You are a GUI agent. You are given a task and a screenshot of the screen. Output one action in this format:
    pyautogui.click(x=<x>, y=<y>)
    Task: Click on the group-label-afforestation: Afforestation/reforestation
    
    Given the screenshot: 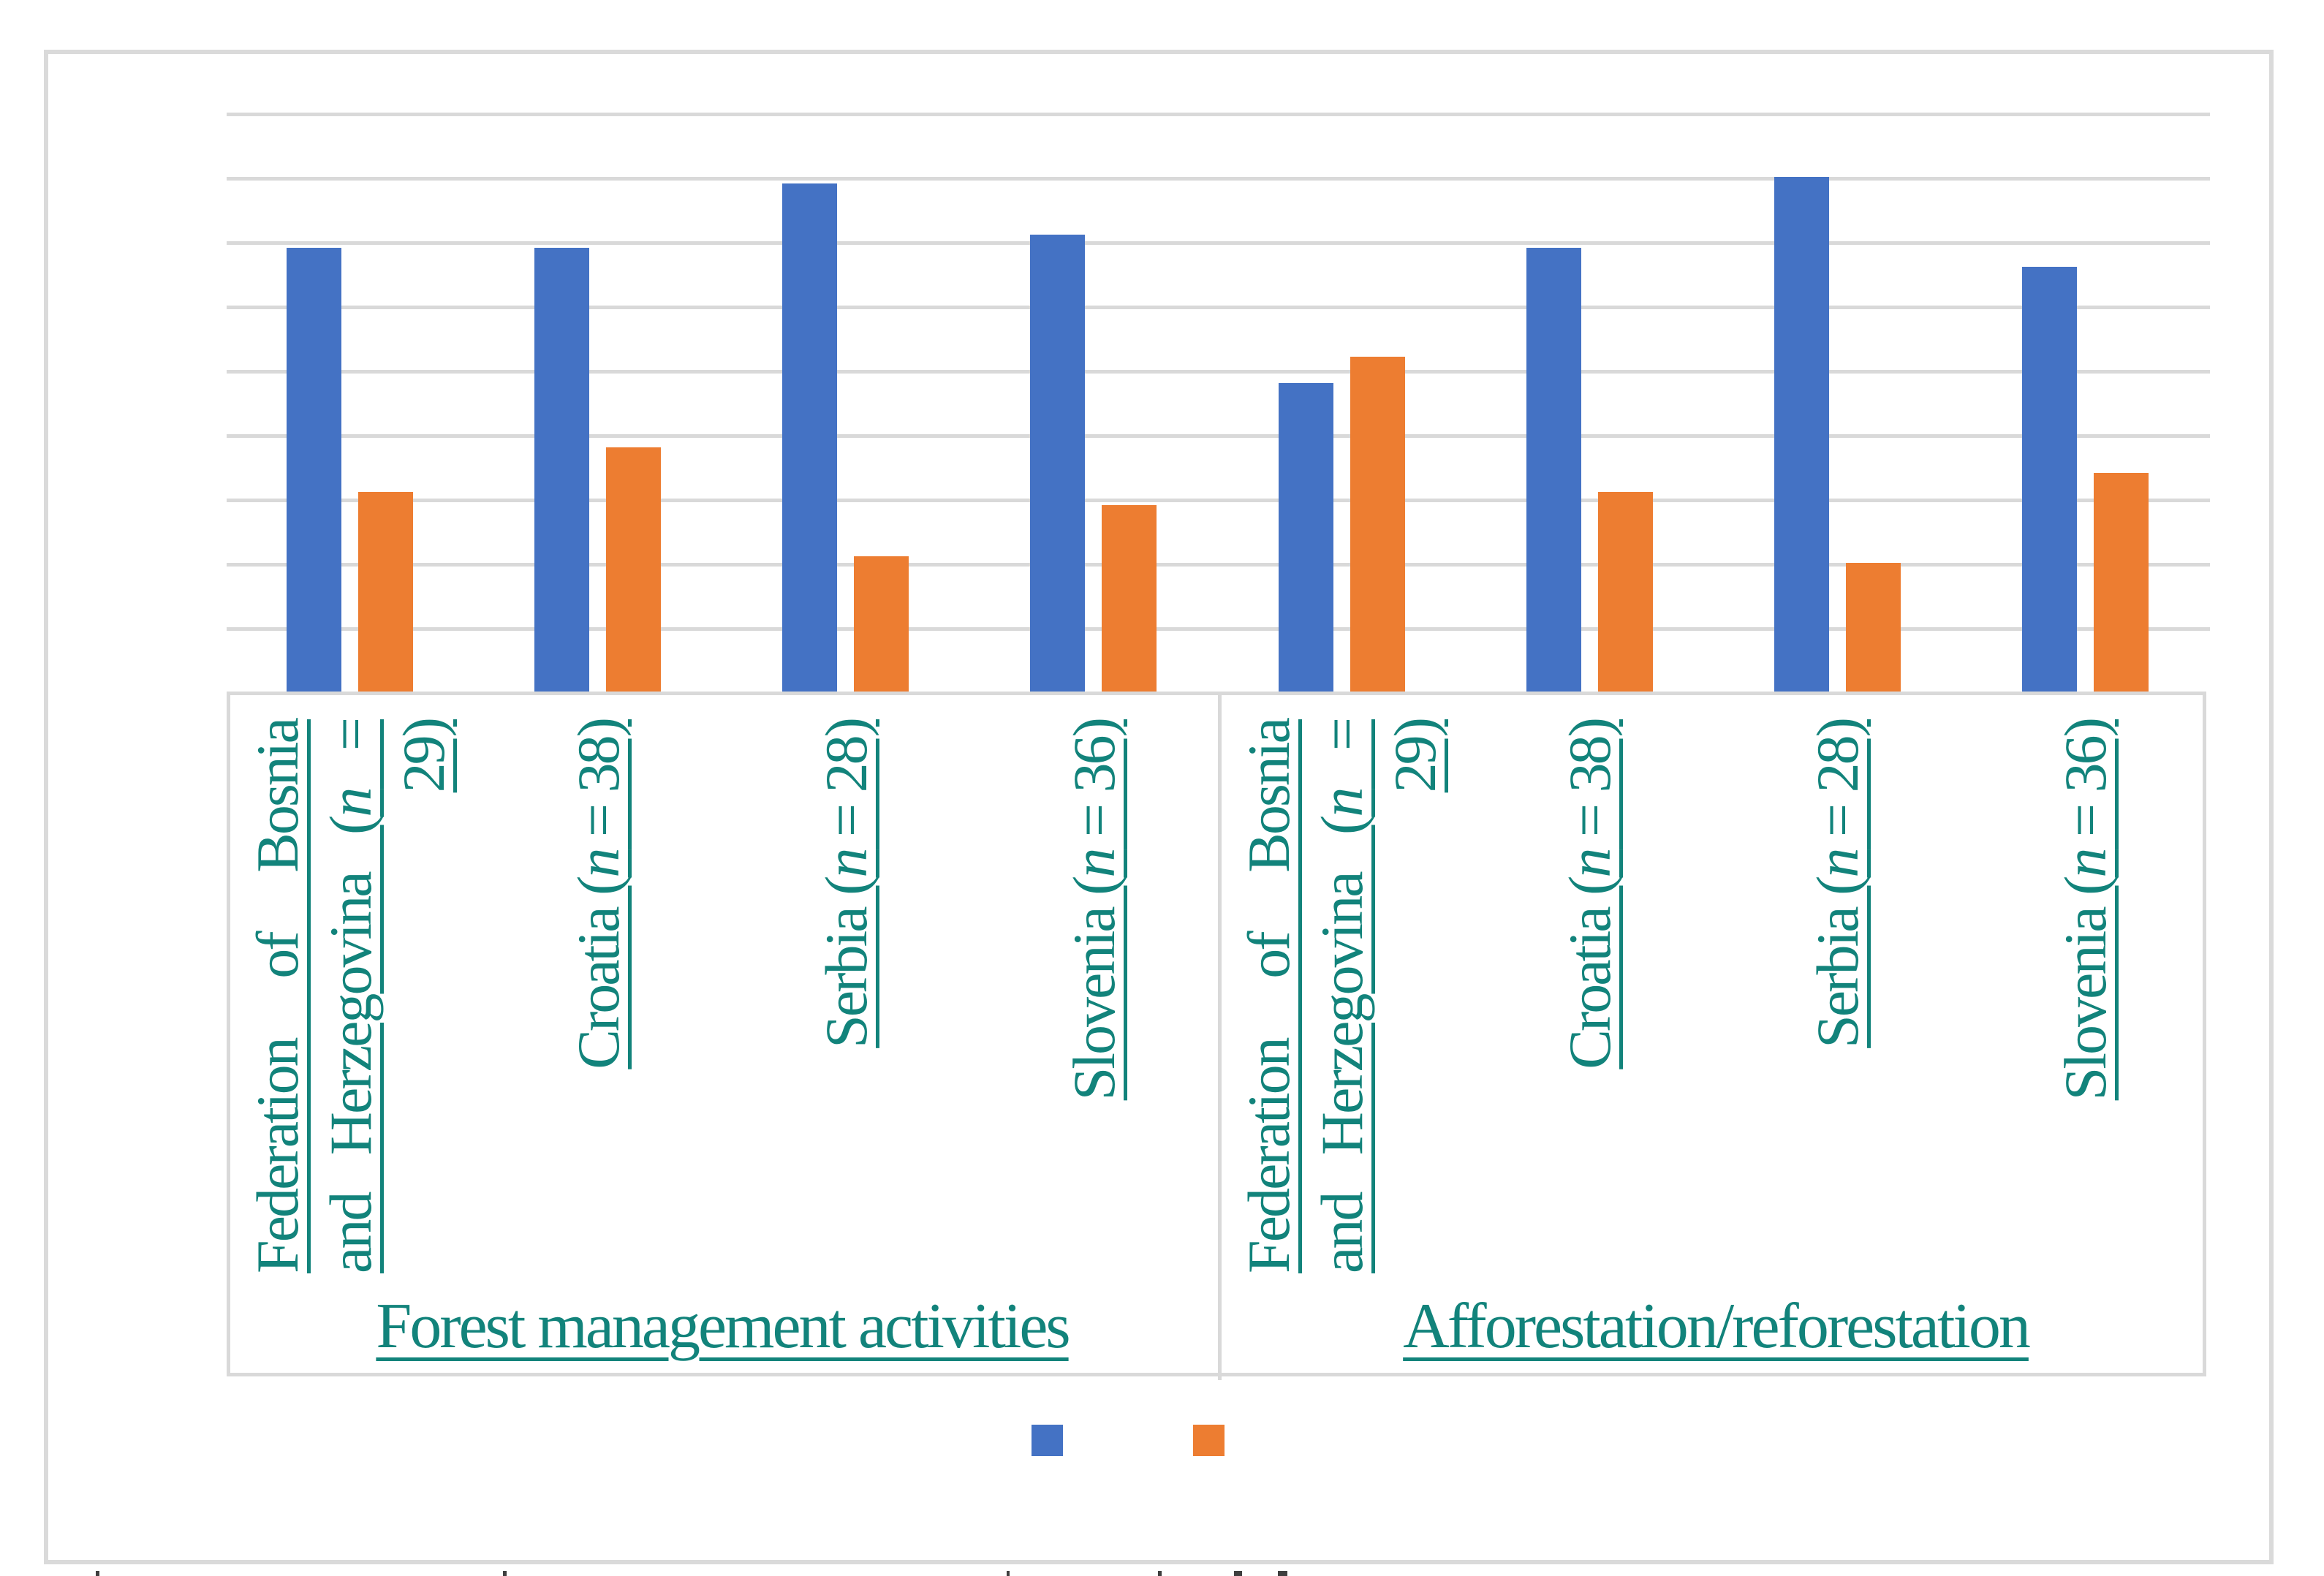 What is the action you would take?
    pyautogui.click(x=1717, y=1326)
    